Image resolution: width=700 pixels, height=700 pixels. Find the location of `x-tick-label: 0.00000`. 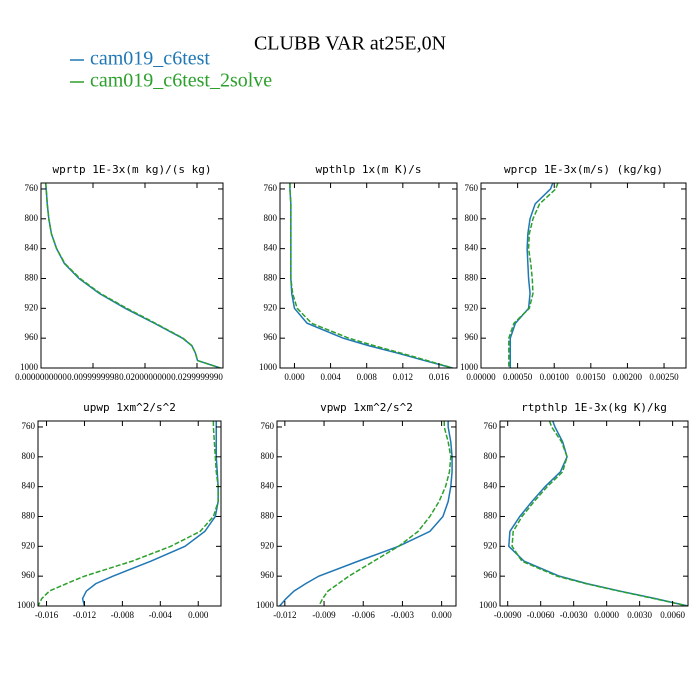

x-tick-label: 0.00000 is located at coordinates (481, 377).